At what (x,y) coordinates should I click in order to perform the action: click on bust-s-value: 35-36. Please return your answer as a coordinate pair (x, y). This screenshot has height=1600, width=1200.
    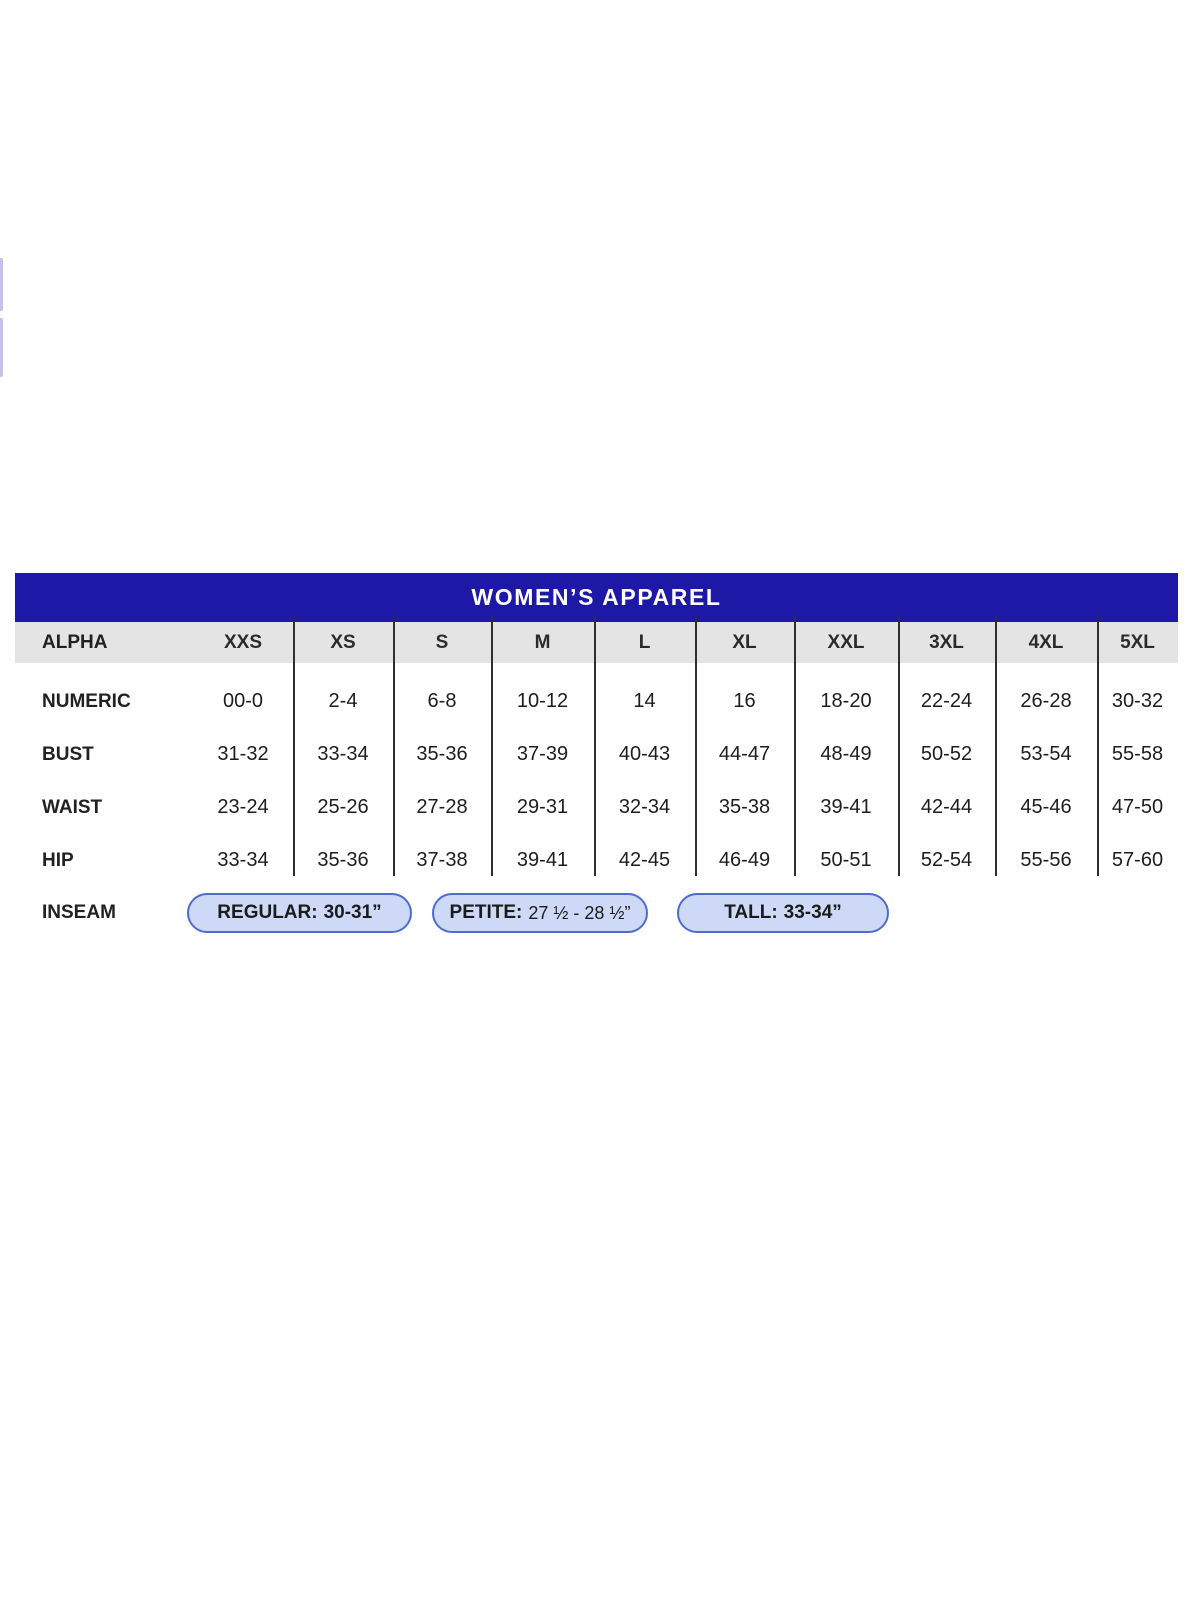
    Looking at the image, I should click on (442, 754).